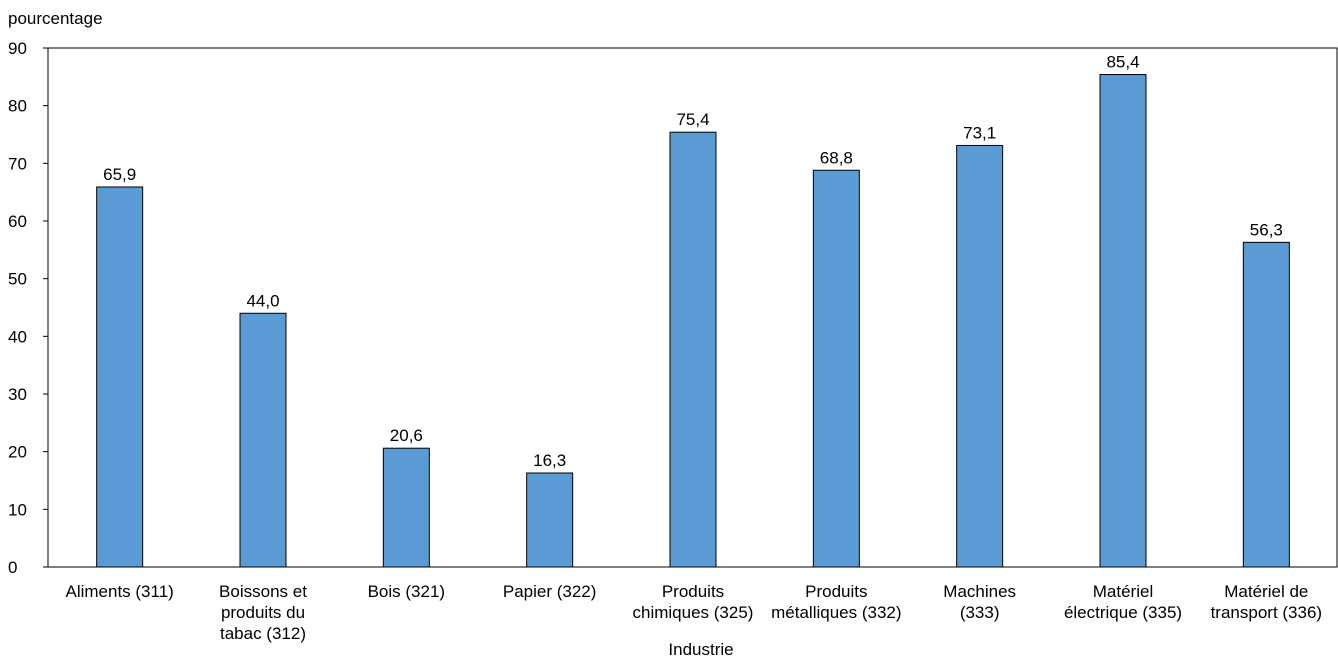 This screenshot has width=1338, height=662. Describe the element at coordinates (17, 509) in the screenshot. I see `y-tick-label: 10` at that location.